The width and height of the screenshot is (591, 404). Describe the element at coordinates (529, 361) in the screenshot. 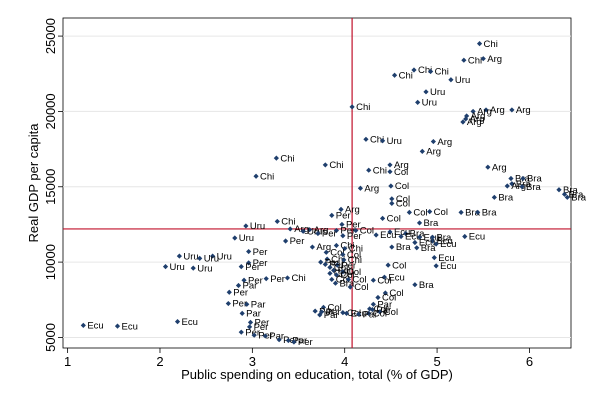

I see `x-tick-label: 6` at that location.